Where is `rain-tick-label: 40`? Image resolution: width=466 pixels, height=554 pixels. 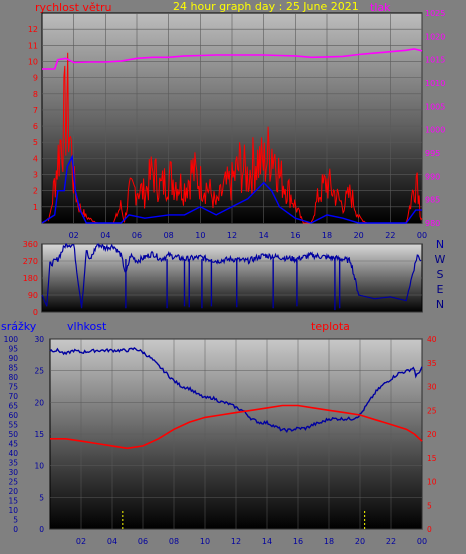
rain-tick-label: 40 is located at coordinates (13, 453).